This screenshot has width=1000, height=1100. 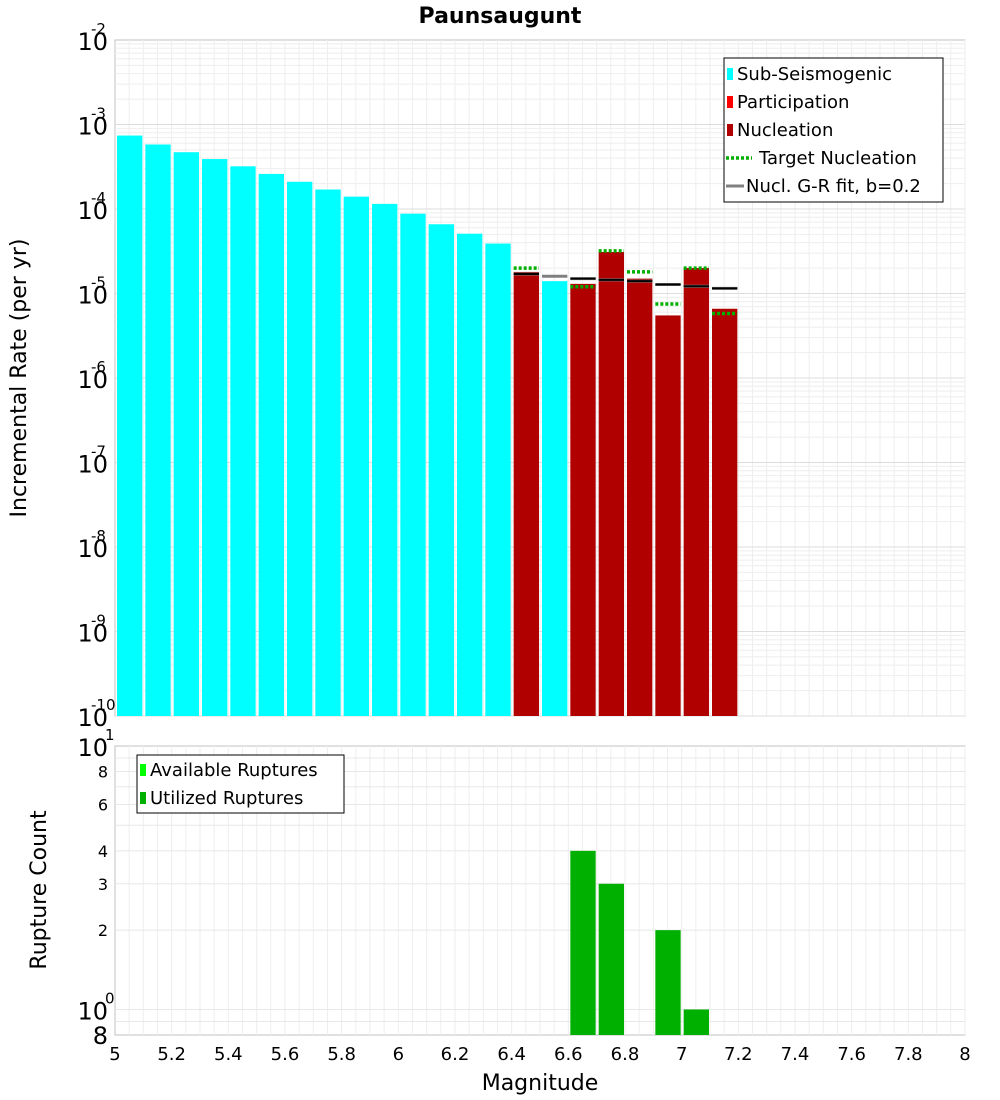 What do you see at coordinates (639, 942) in the screenshot?
I see `bottom-bars` at bounding box center [639, 942].